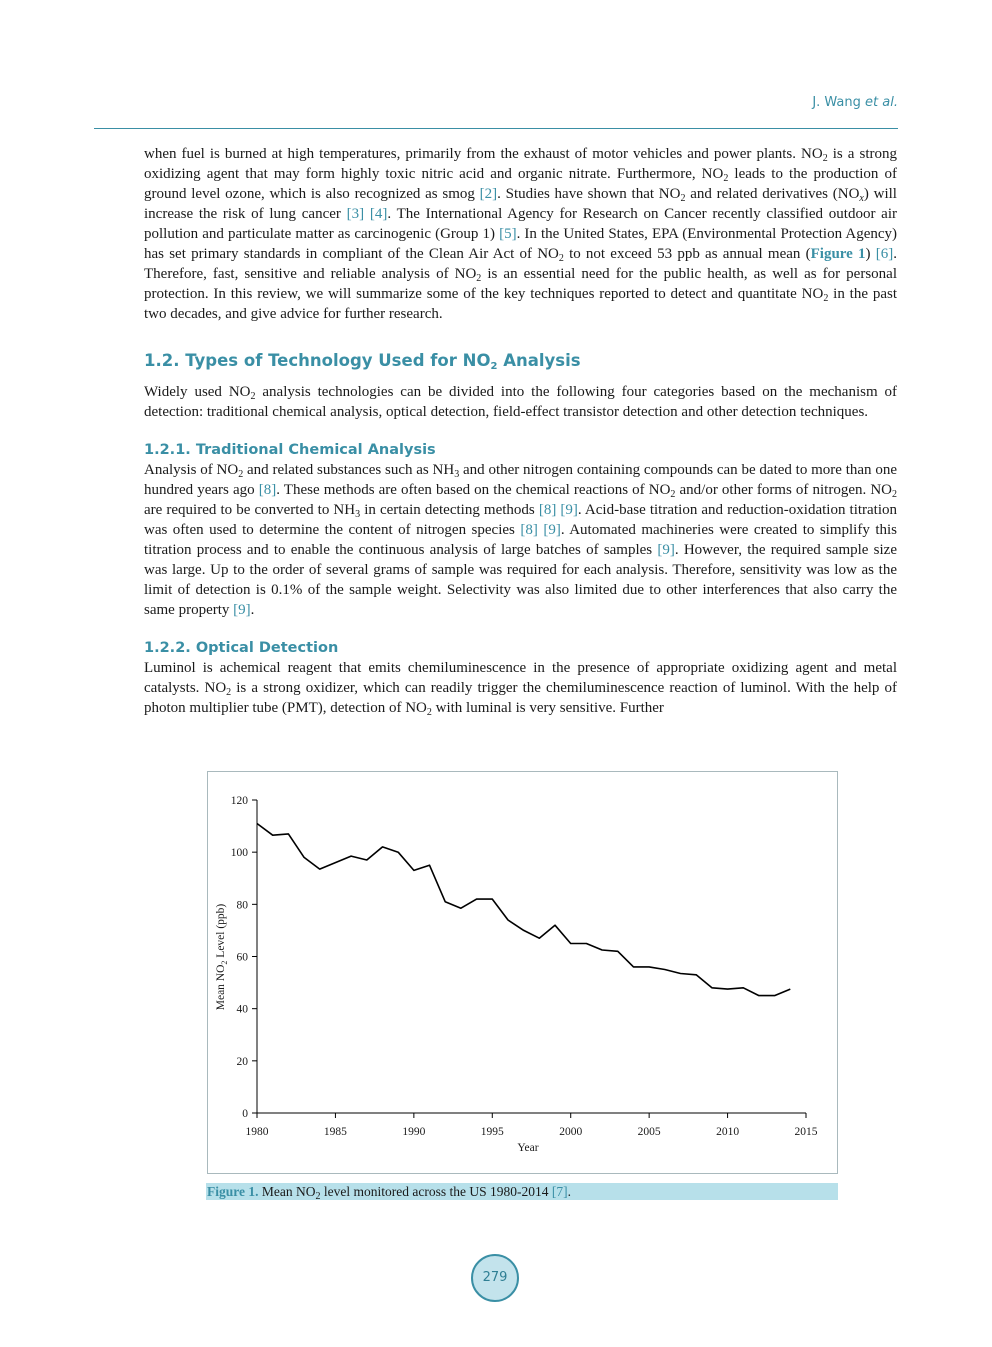 This screenshot has width=992, height=1347. What do you see at coordinates (240, 853) in the screenshot?
I see `y-tick-label: 100` at bounding box center [240, 853].